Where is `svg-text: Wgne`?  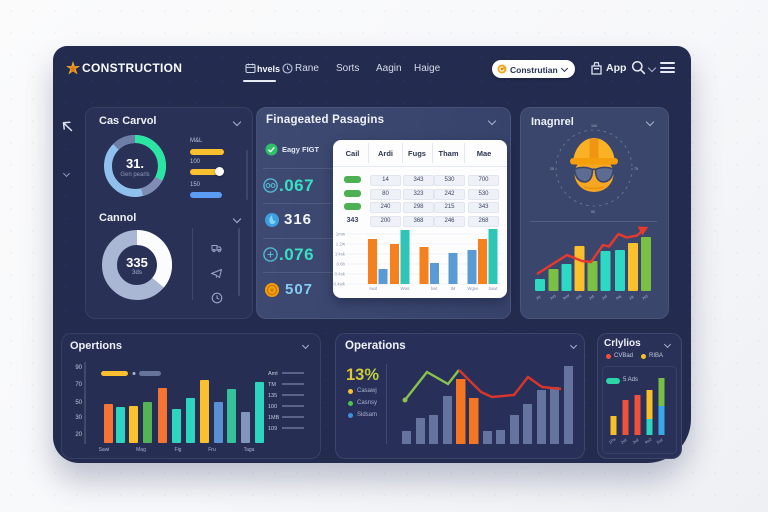
svg-text: Wgne is located at coordinates (474, 288).